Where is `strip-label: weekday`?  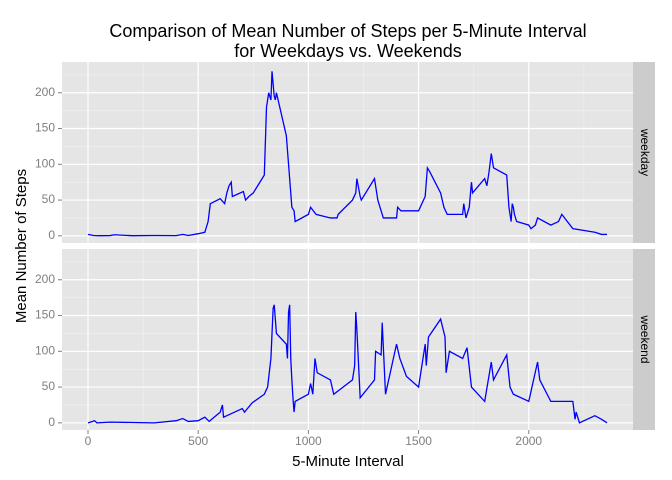 strip-label: weekday is located at coordinates (645, 152).